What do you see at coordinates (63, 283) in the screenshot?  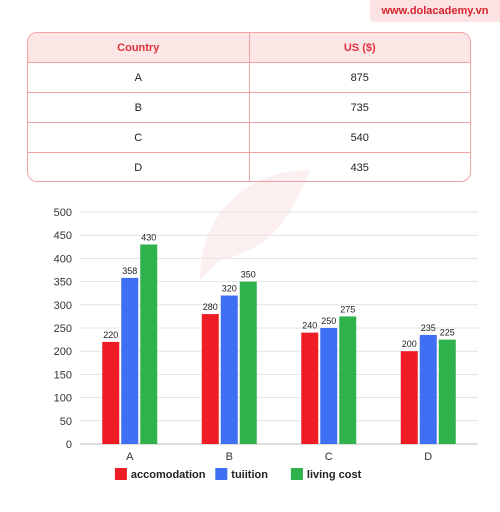 I see `y-tick-label: 350` at bounding box center [63, 283].